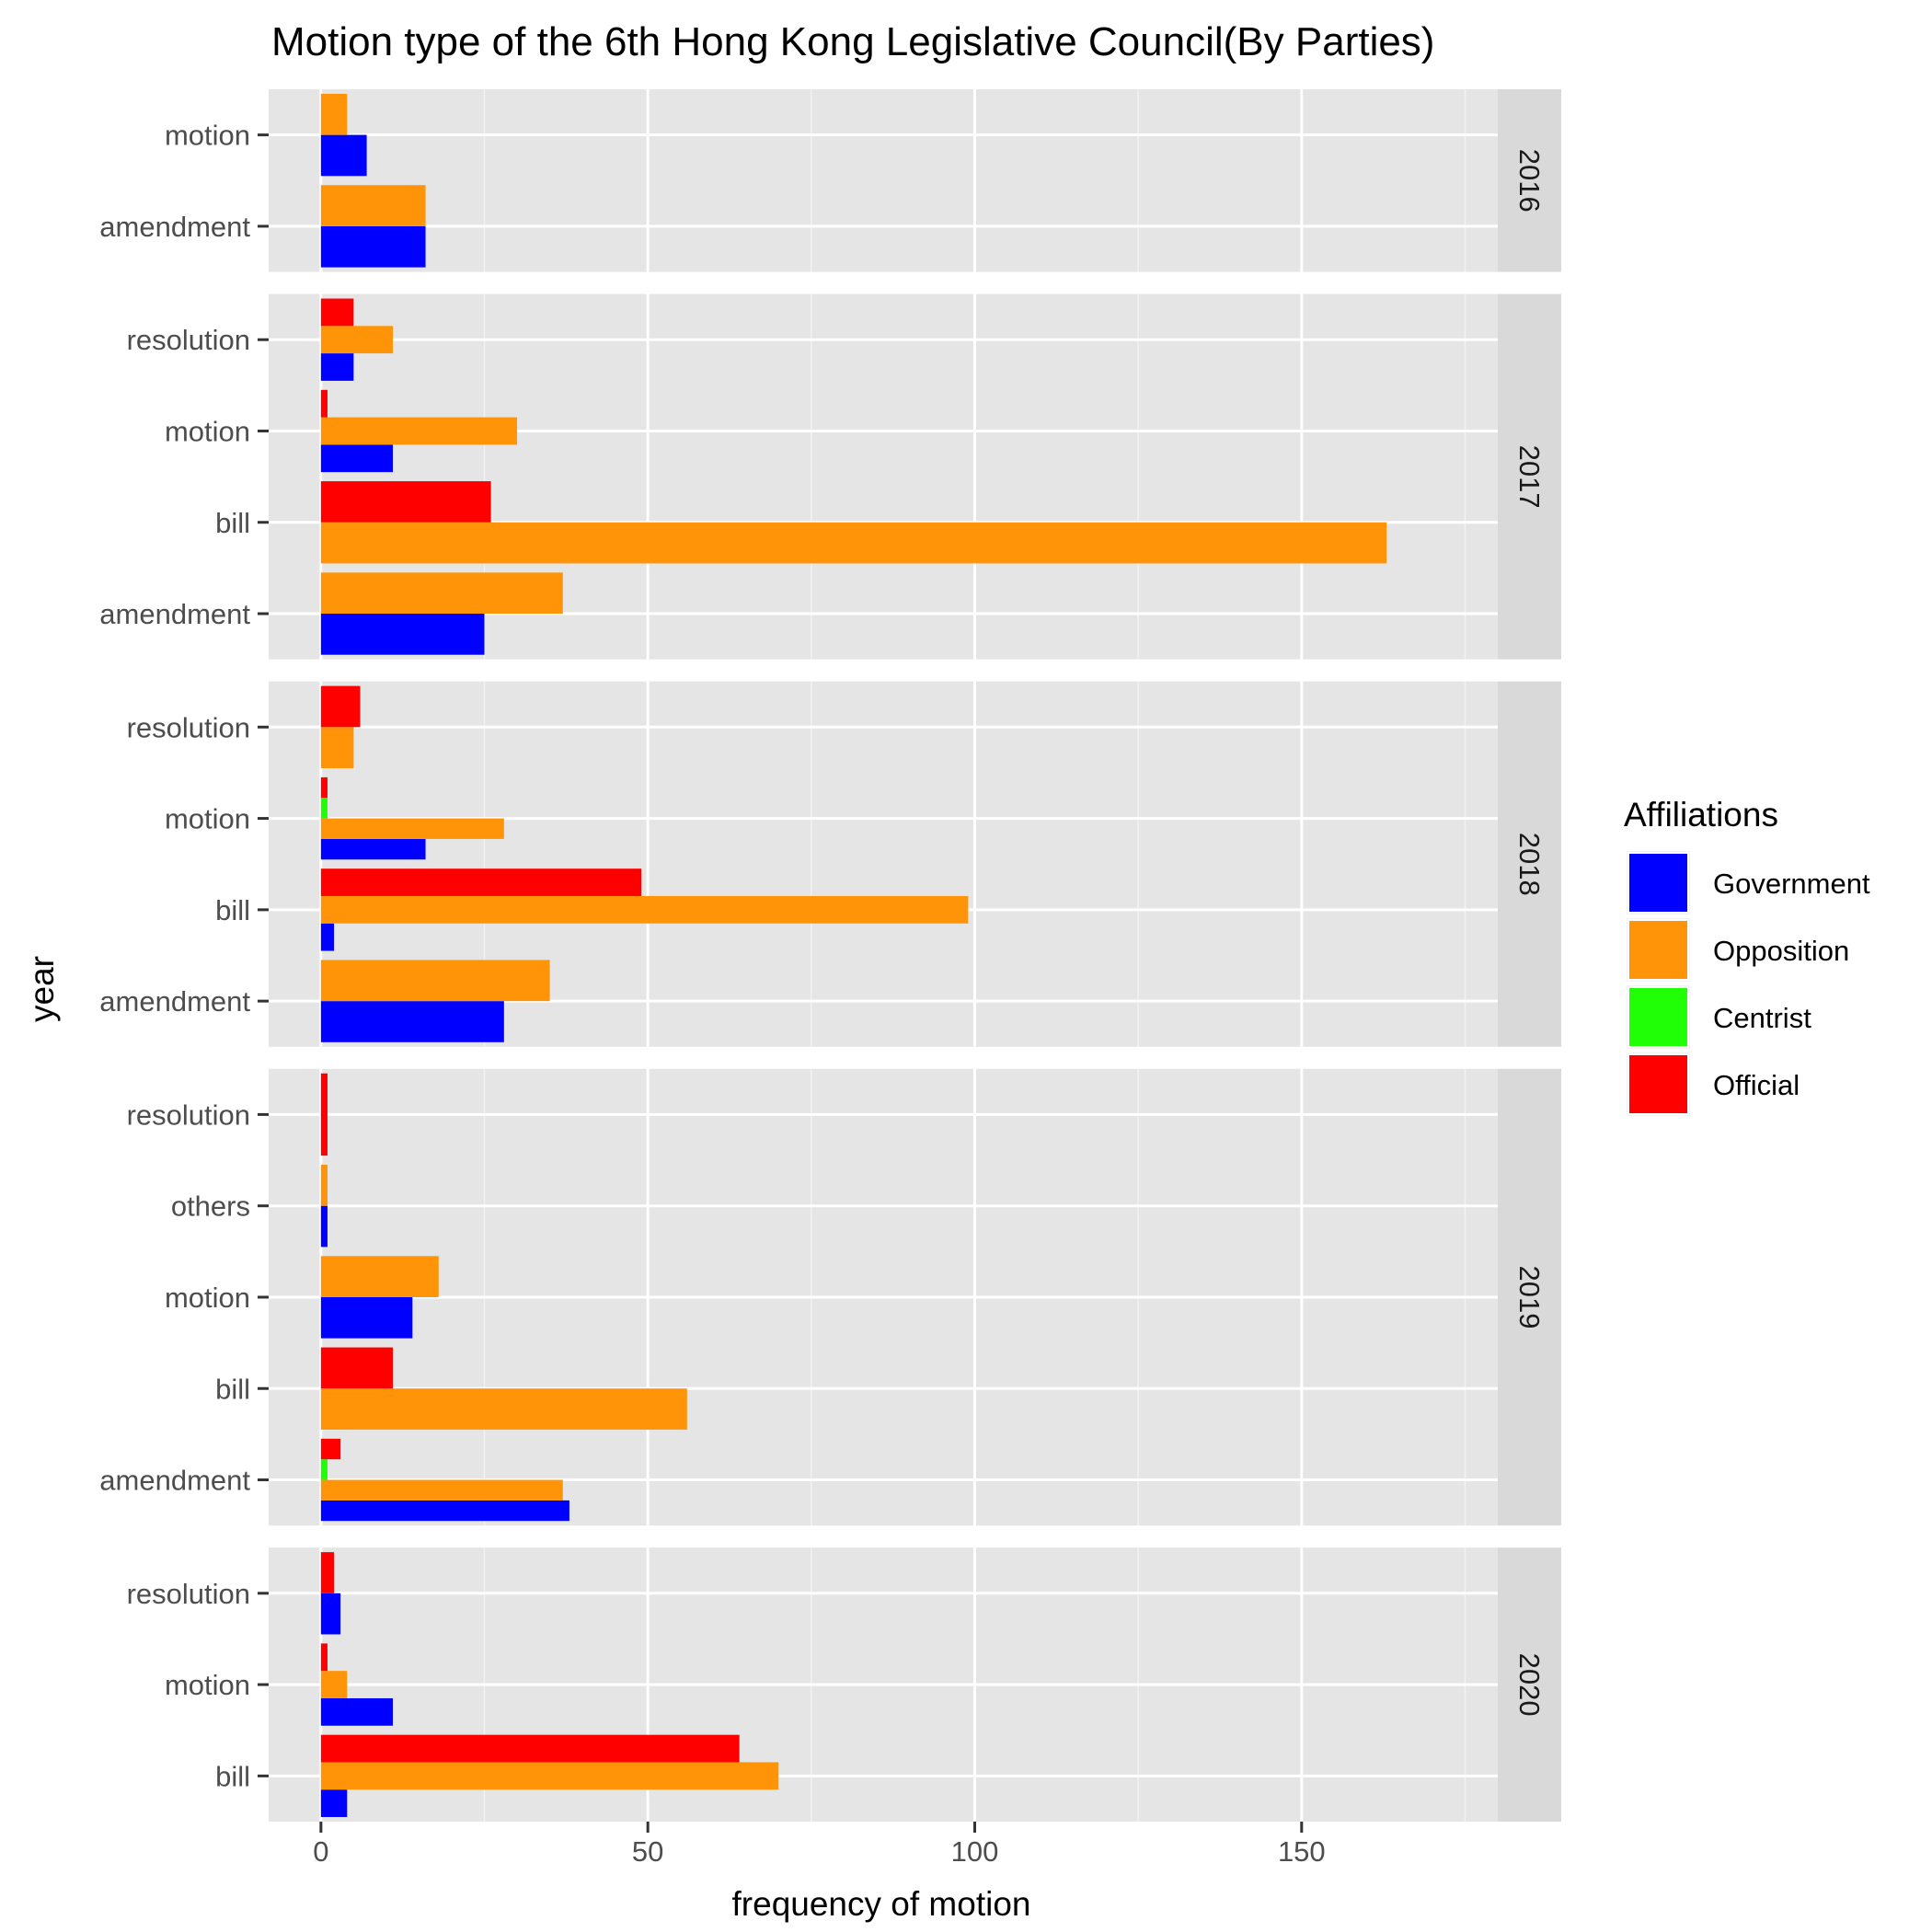  What do you see at coordinates (42, 989) in the screenshot?
I see `y-axis-title: year` at bounding box center [42, 989].